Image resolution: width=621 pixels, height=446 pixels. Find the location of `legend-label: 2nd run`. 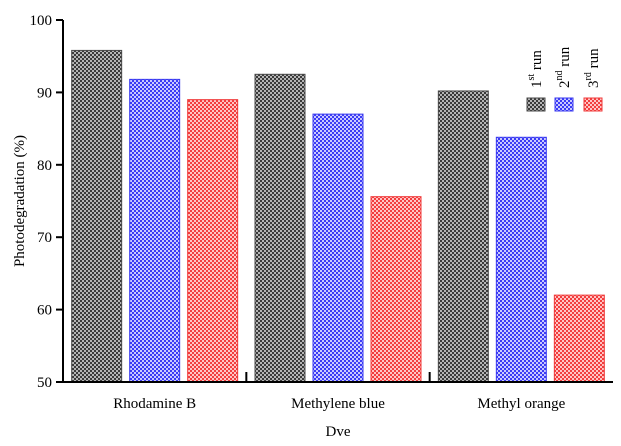

legend-label: 2nd run is located at coordinates (563, 67).